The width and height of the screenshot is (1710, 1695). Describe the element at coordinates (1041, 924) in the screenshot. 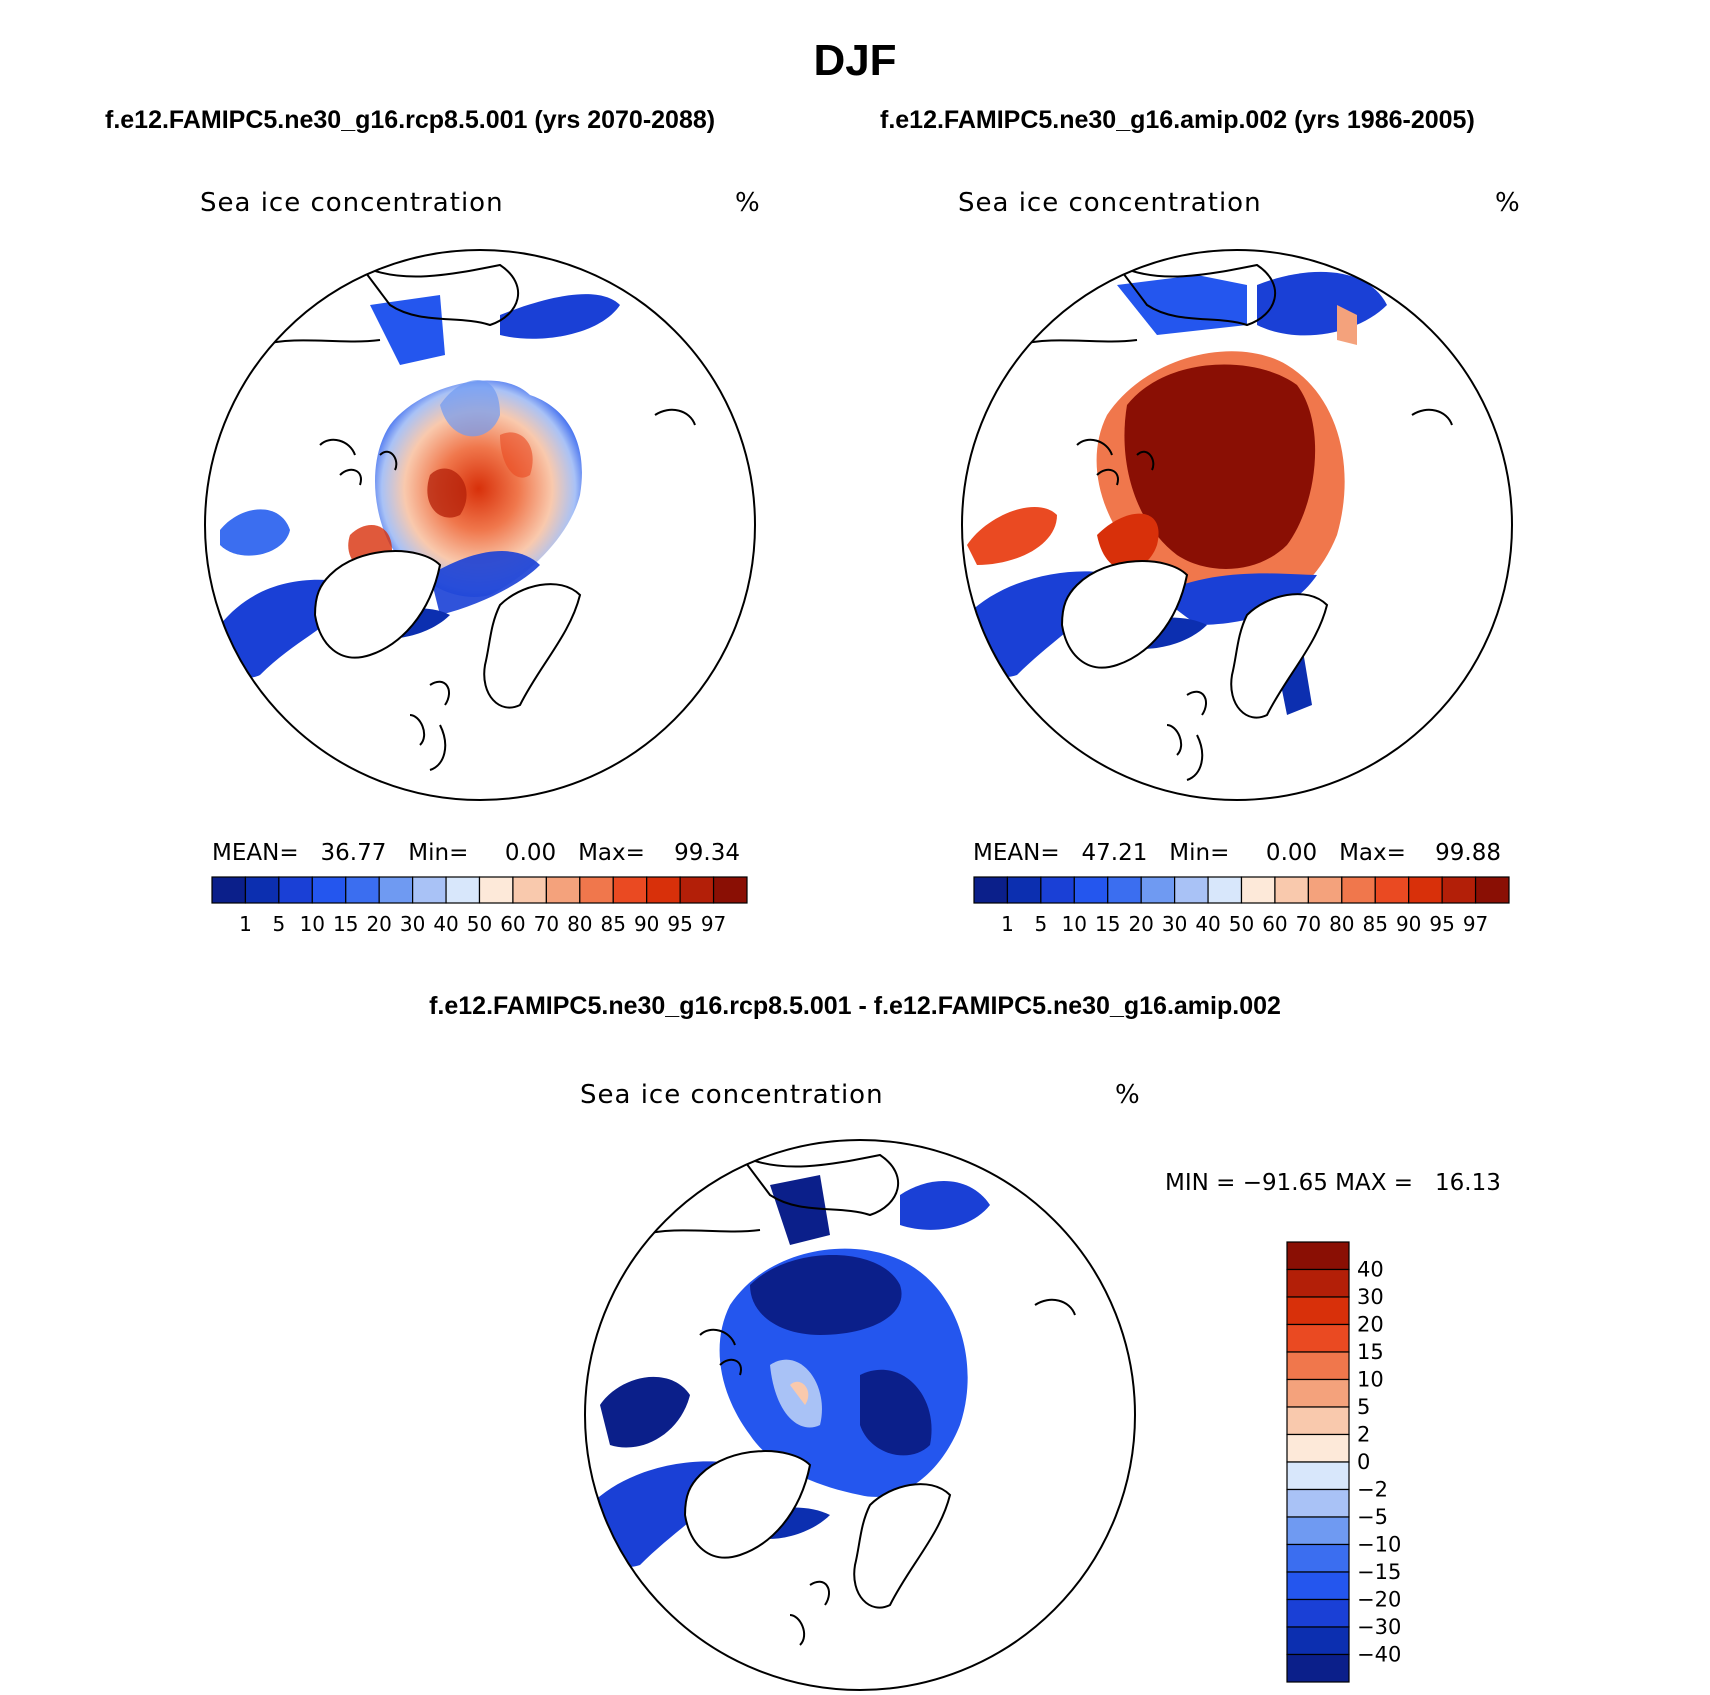

I see `colorbar-tick-label: 5` at that location.